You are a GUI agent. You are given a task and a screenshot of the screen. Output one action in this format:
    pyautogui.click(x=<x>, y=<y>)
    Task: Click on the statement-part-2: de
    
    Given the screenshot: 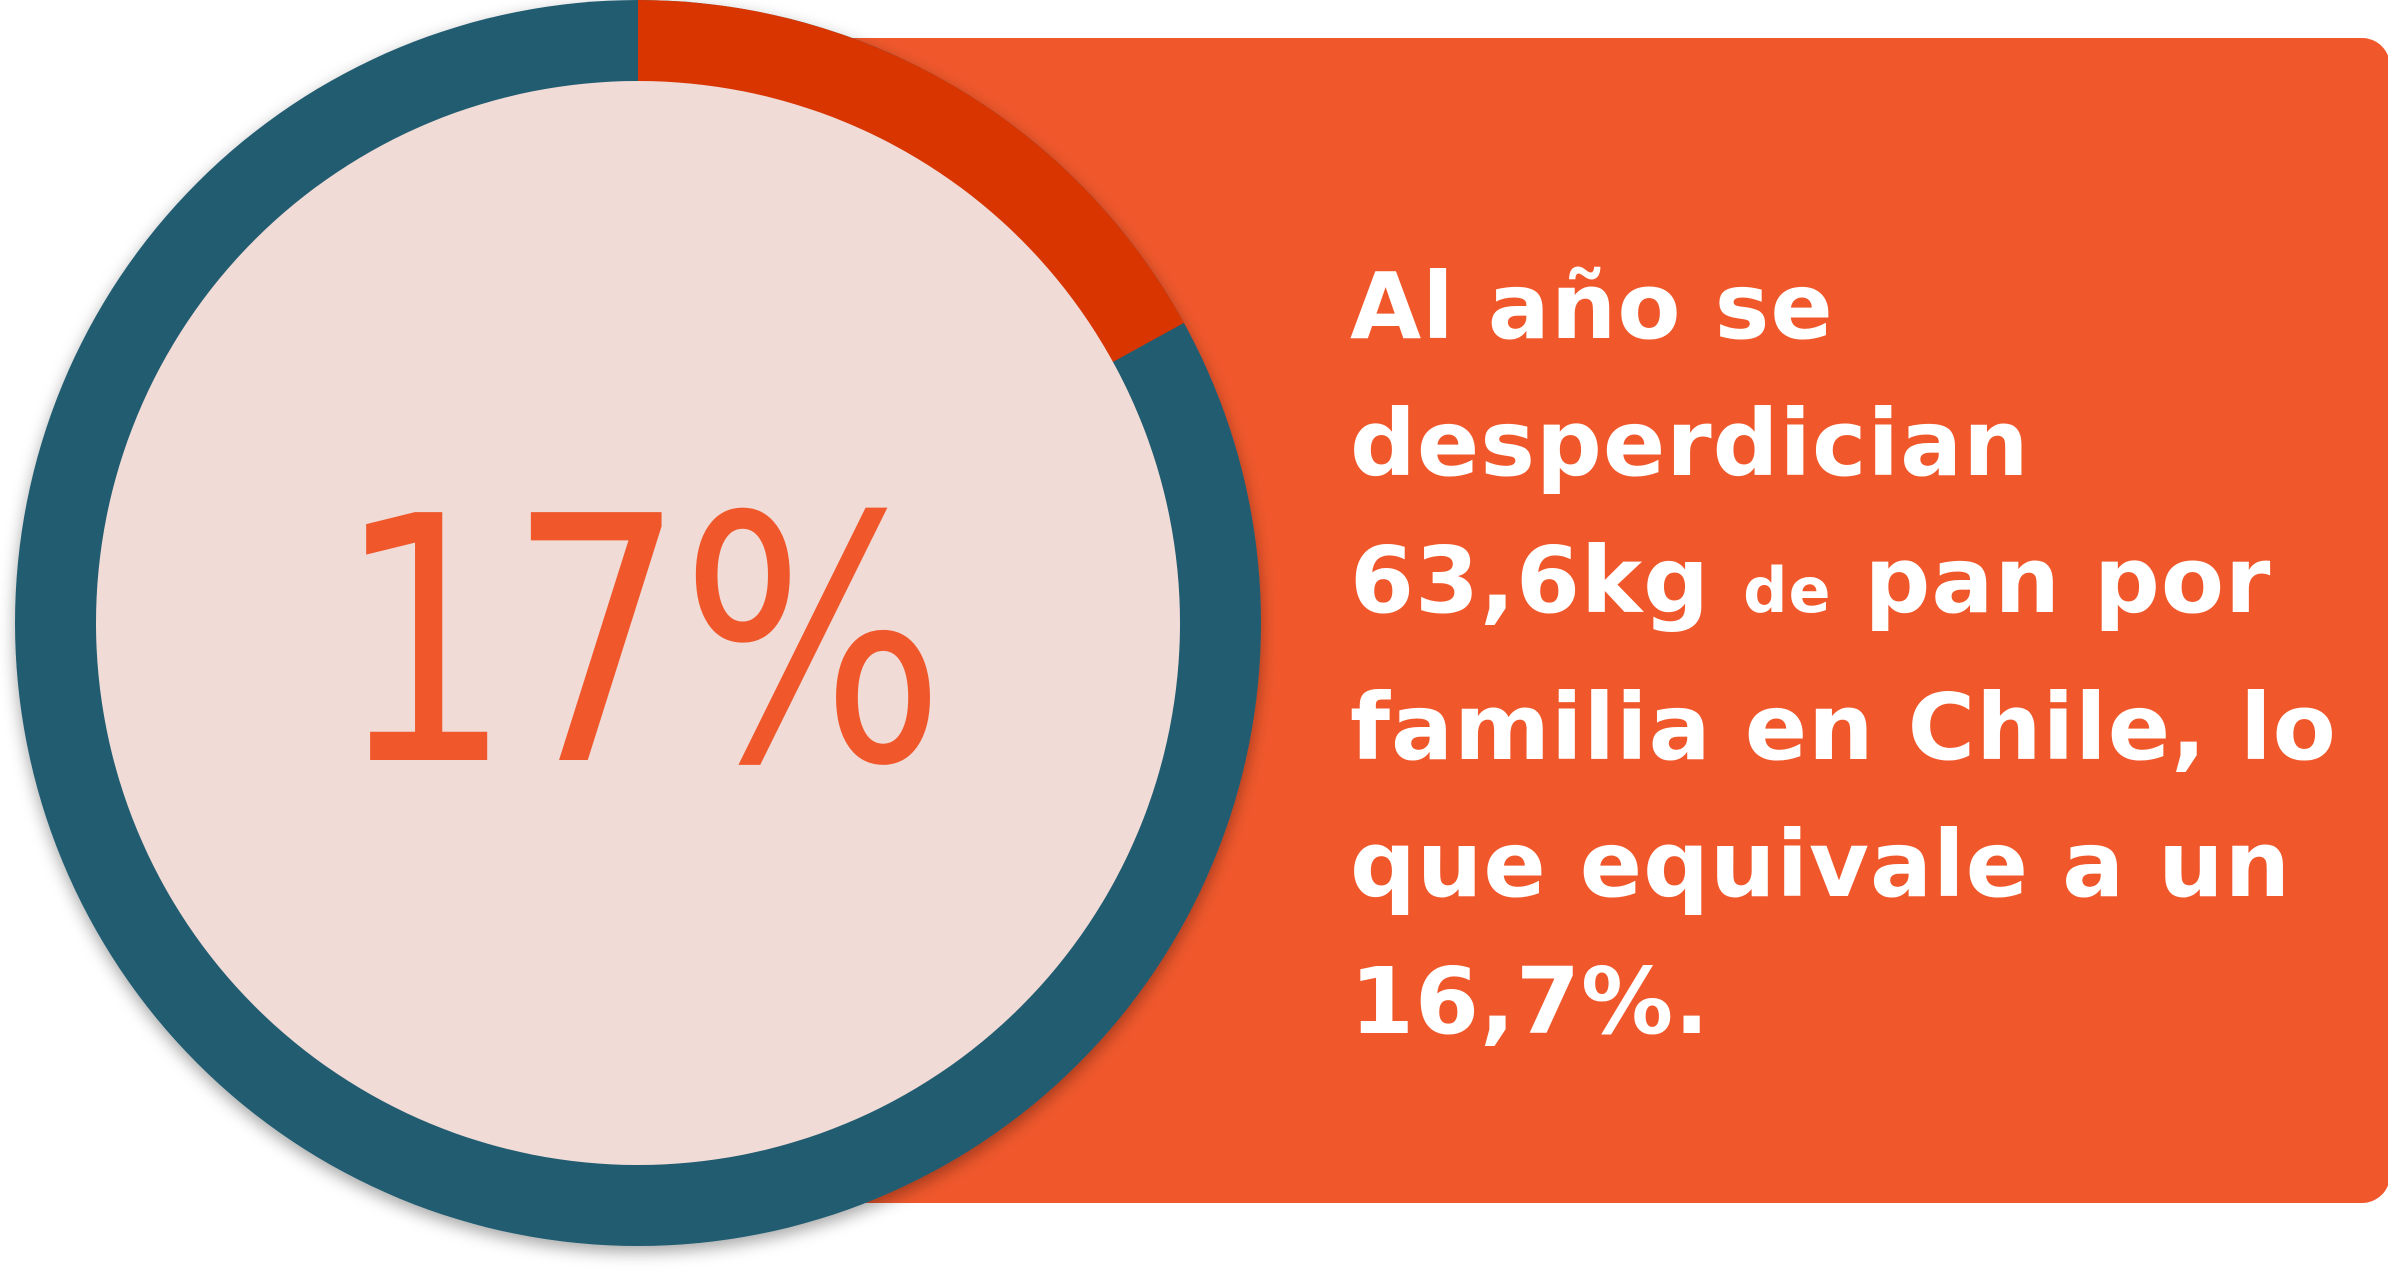 What is the action you would take?
    pyautogui.click(x=1787, y=590)
    